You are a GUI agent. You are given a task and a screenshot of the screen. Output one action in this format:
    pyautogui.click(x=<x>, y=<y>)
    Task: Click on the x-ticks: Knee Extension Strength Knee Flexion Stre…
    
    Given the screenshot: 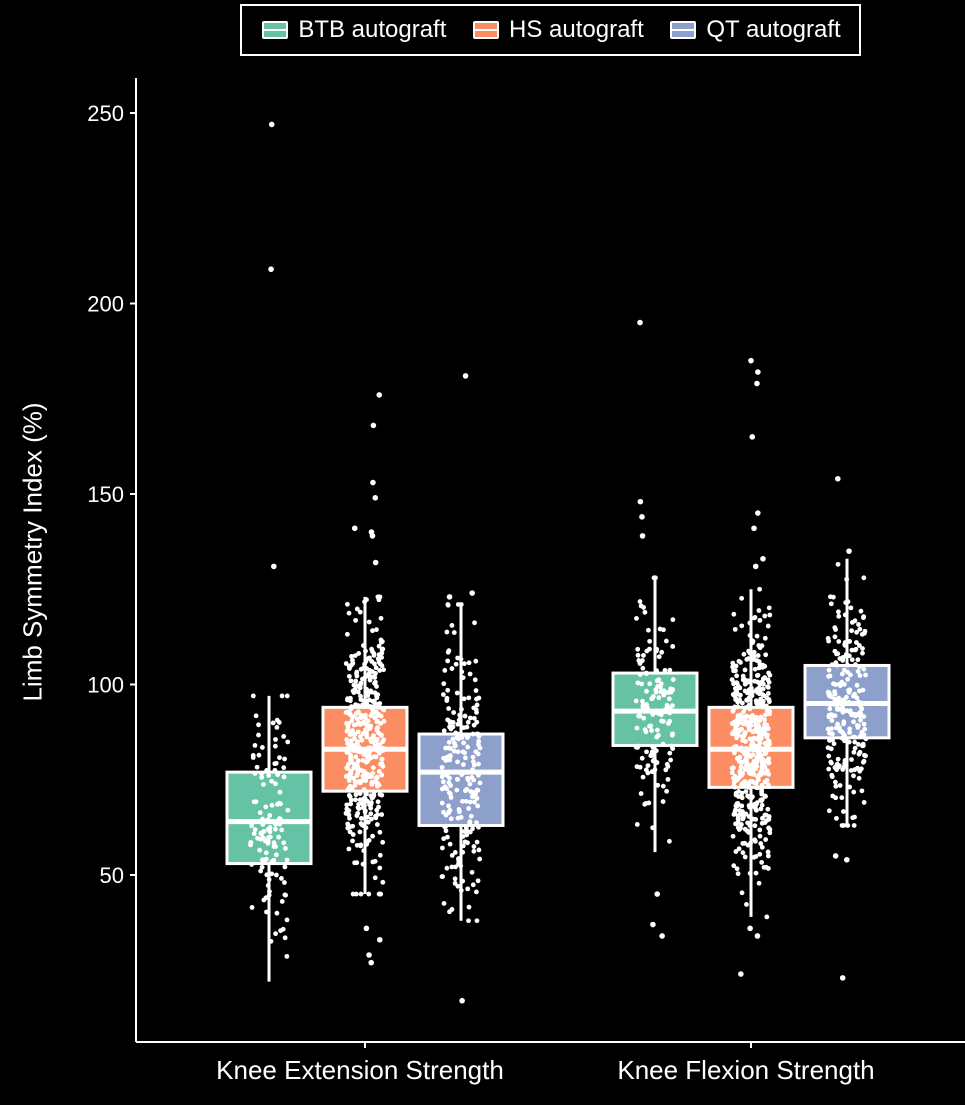 What is the action you would take?
    pyautogui.click(x=545, y=1063)
    